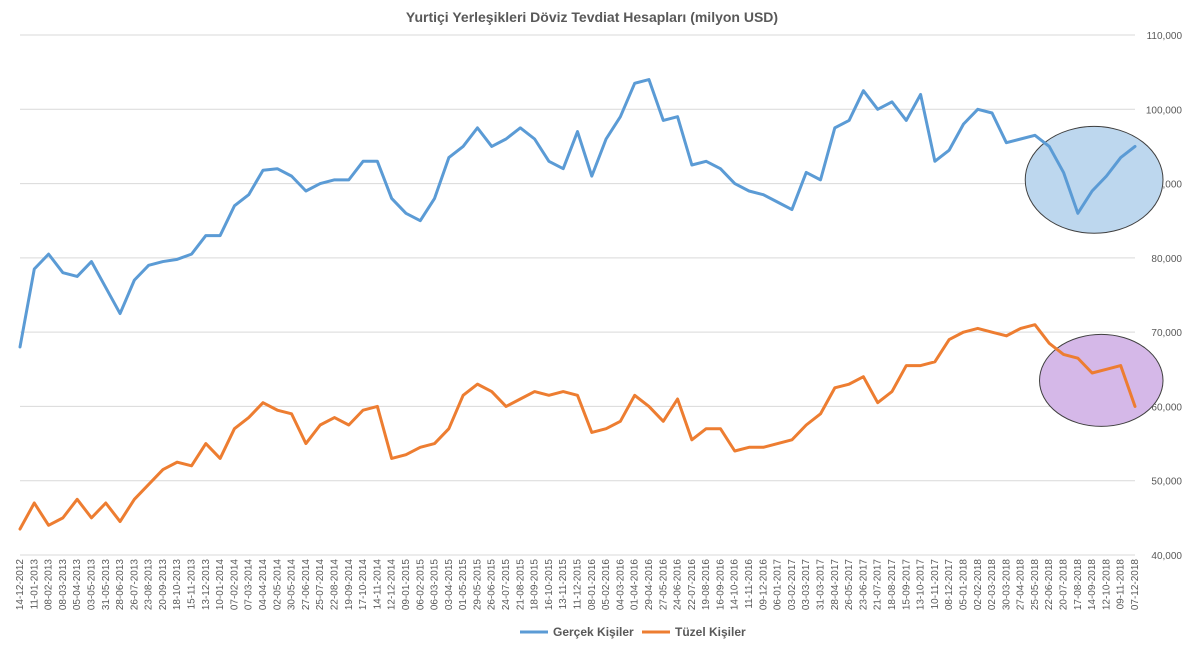 This screenshot has height=655, width=1200. Describe the element at coordinates (106, 585) in the screenshot. I see `x-tick-label: 31-05-2013` at that location.